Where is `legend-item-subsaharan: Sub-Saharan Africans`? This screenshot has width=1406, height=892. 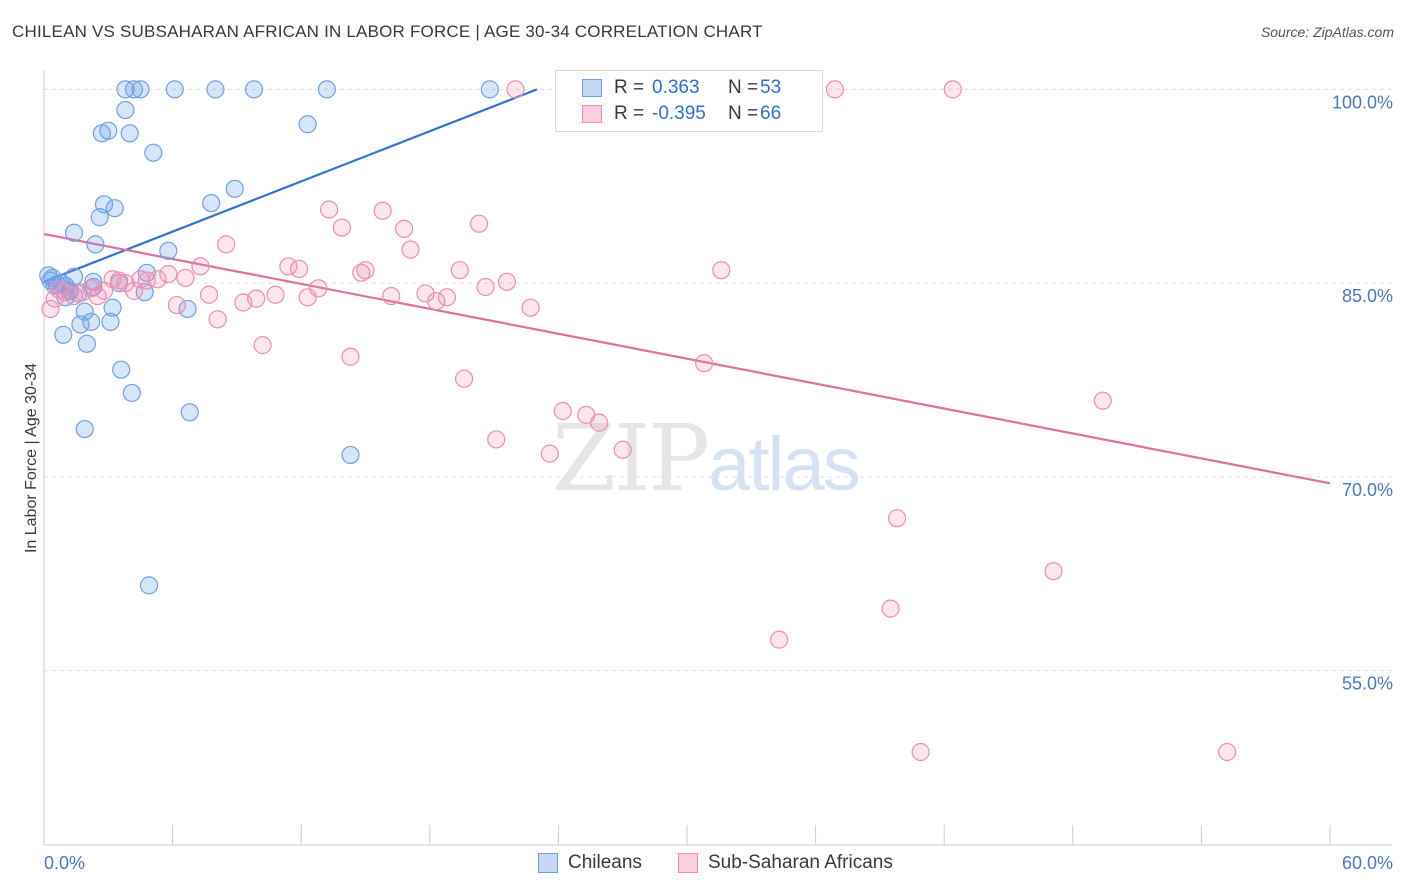
legend-item-subsaharan: Sub-Saharan Africans is located at coordinates (785, 863).